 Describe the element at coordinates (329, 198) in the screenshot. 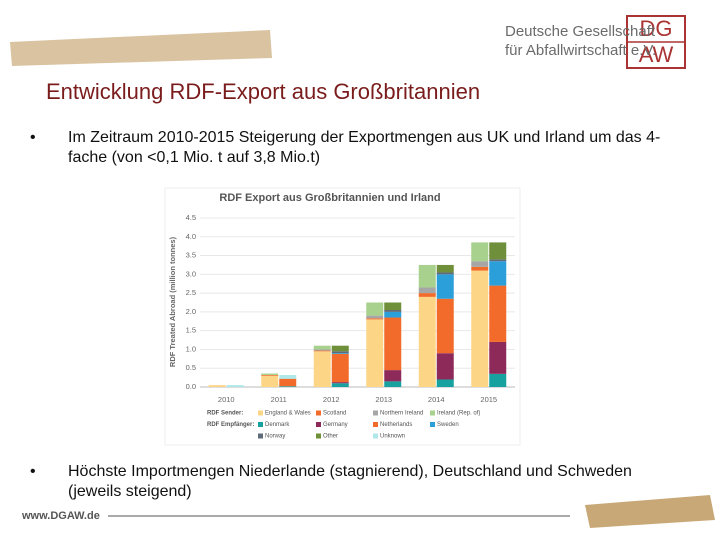

I see `chart-title: RDF Export aus Großbritannien und Irland` at that location.